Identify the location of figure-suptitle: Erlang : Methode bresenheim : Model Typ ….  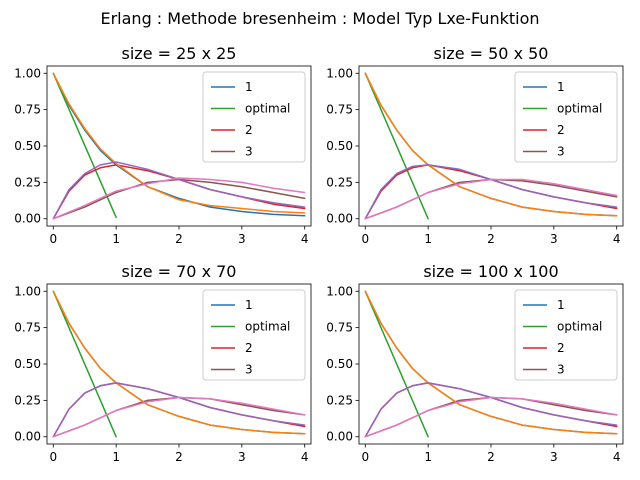
(319, 18).